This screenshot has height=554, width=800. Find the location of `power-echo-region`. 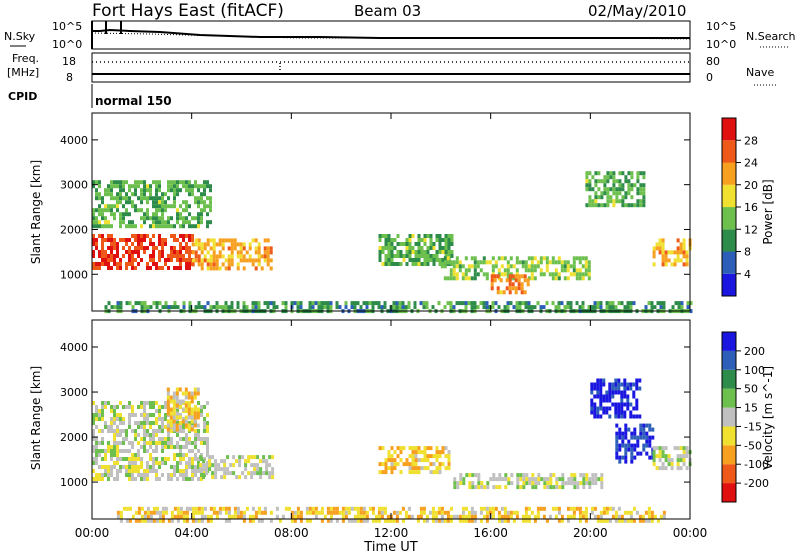

power-echo-region is located at coordinates (615, 189).